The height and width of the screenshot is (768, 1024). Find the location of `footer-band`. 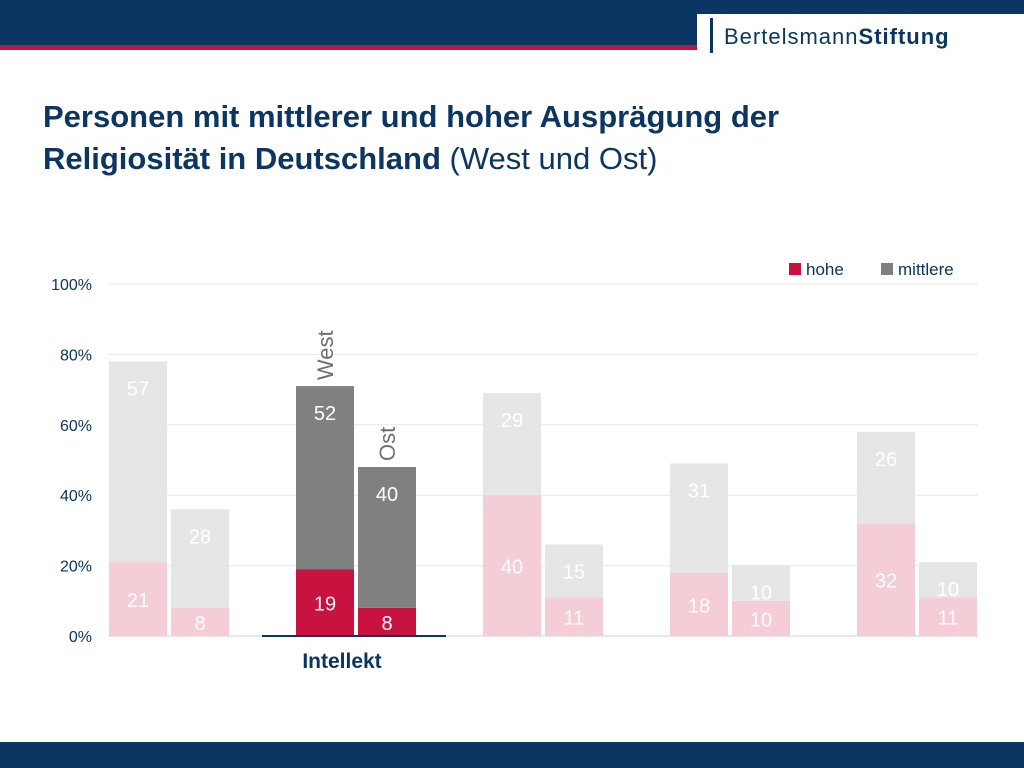

footer-band is located at coordinates (512, 755).